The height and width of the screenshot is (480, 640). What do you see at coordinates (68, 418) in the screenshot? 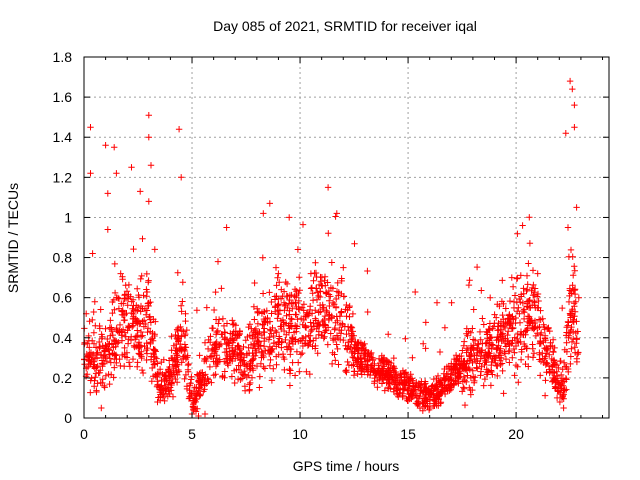
I see `y-tick-label: 0` at bounding box center [68, 418].